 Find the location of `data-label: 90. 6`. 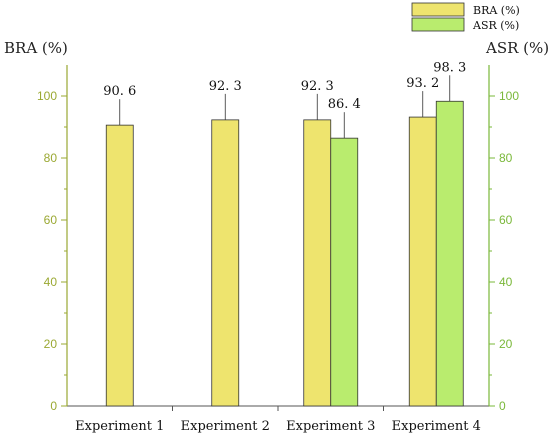

data-label: 90. 6 is located at coordinates (119, 91).